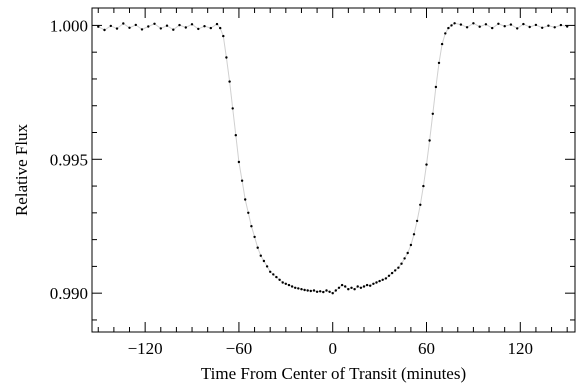  I want to click on y-tick-label: 1.000, so click(69, 25).